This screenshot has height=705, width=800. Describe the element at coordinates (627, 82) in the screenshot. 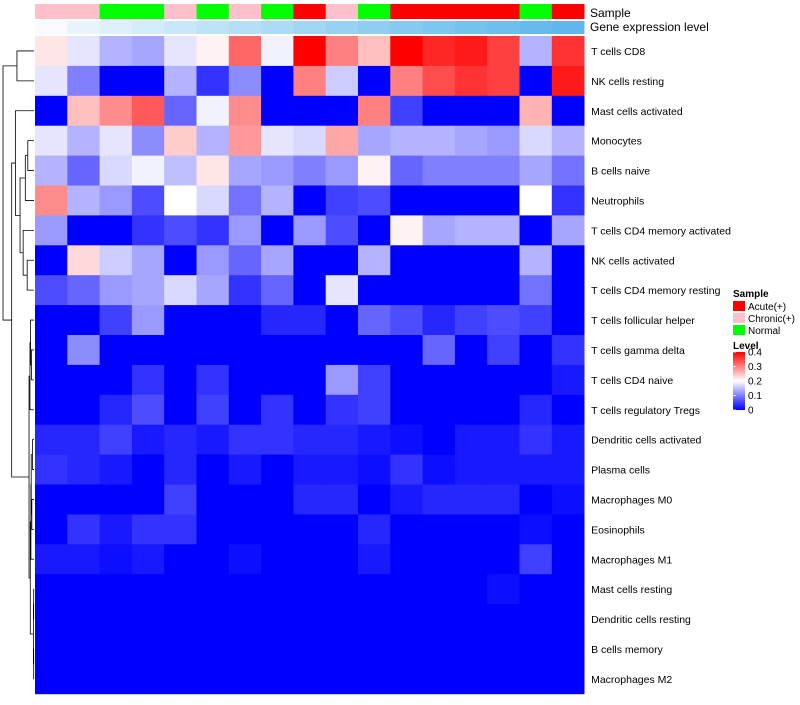

I see `row-label: NK cells resting` at that location.